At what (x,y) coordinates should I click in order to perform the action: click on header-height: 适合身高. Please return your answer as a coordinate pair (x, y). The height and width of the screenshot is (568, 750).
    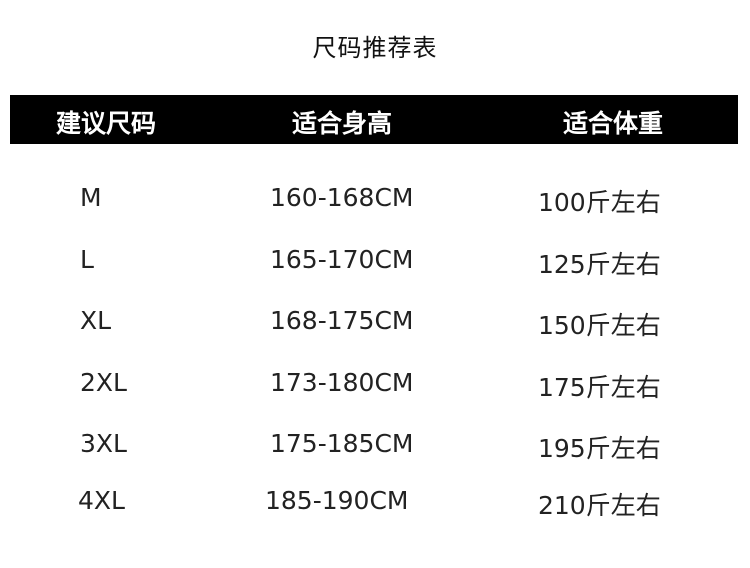
    Looking at the image, I should click on (342, 123).